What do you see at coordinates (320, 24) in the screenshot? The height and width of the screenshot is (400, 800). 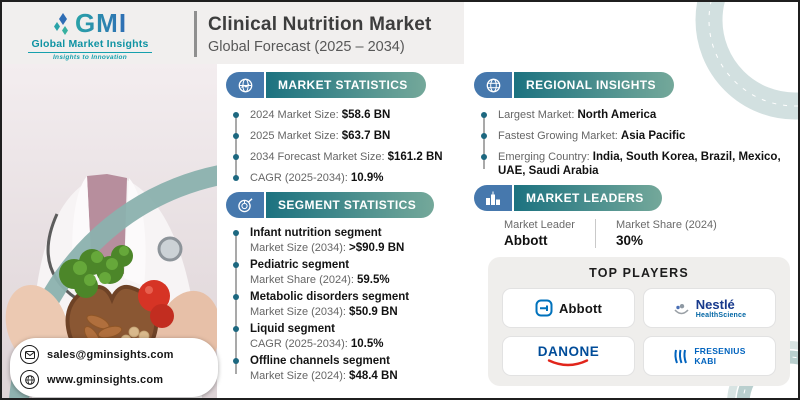 I see `page-title: Clinical Nutrition Market` at bounding box center [320, 24].